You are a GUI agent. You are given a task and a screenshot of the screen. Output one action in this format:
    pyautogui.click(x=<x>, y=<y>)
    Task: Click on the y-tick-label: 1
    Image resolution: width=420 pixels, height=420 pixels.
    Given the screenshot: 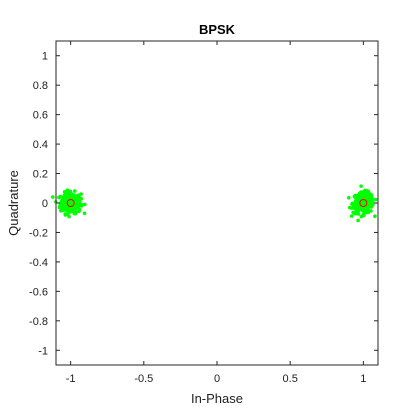 What is the action you would take?
    pyautogui.click(x=45, y=57)
    